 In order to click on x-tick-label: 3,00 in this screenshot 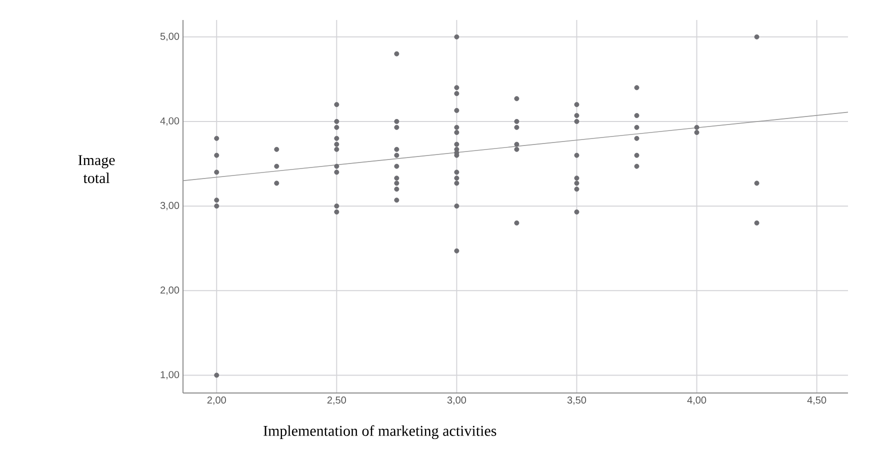, I will do `click(456, 400)`.